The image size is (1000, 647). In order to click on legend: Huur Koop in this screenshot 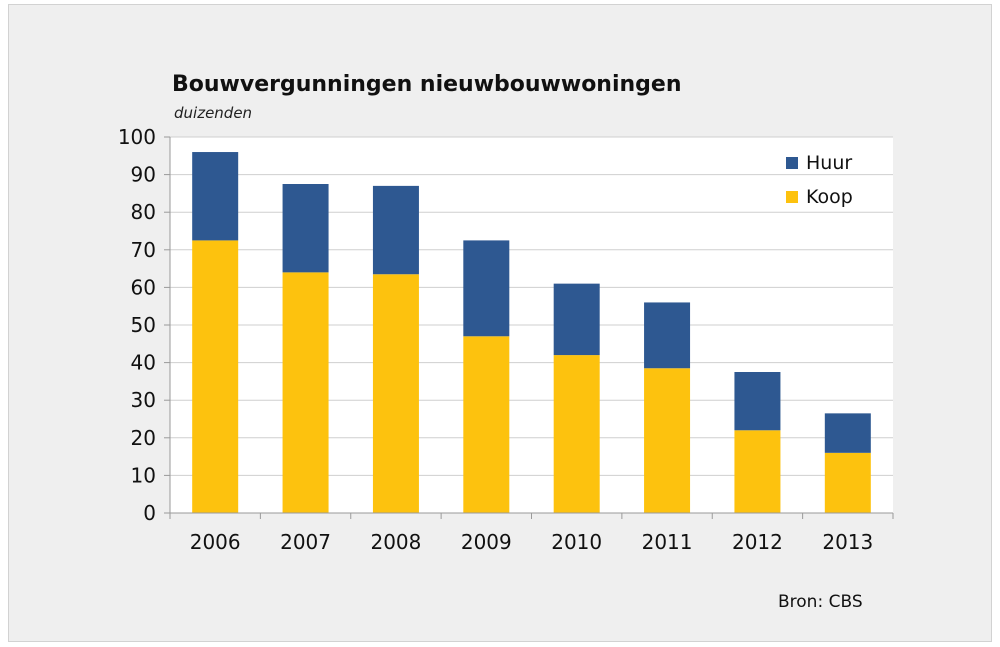, I will do `click(819, 180)`.